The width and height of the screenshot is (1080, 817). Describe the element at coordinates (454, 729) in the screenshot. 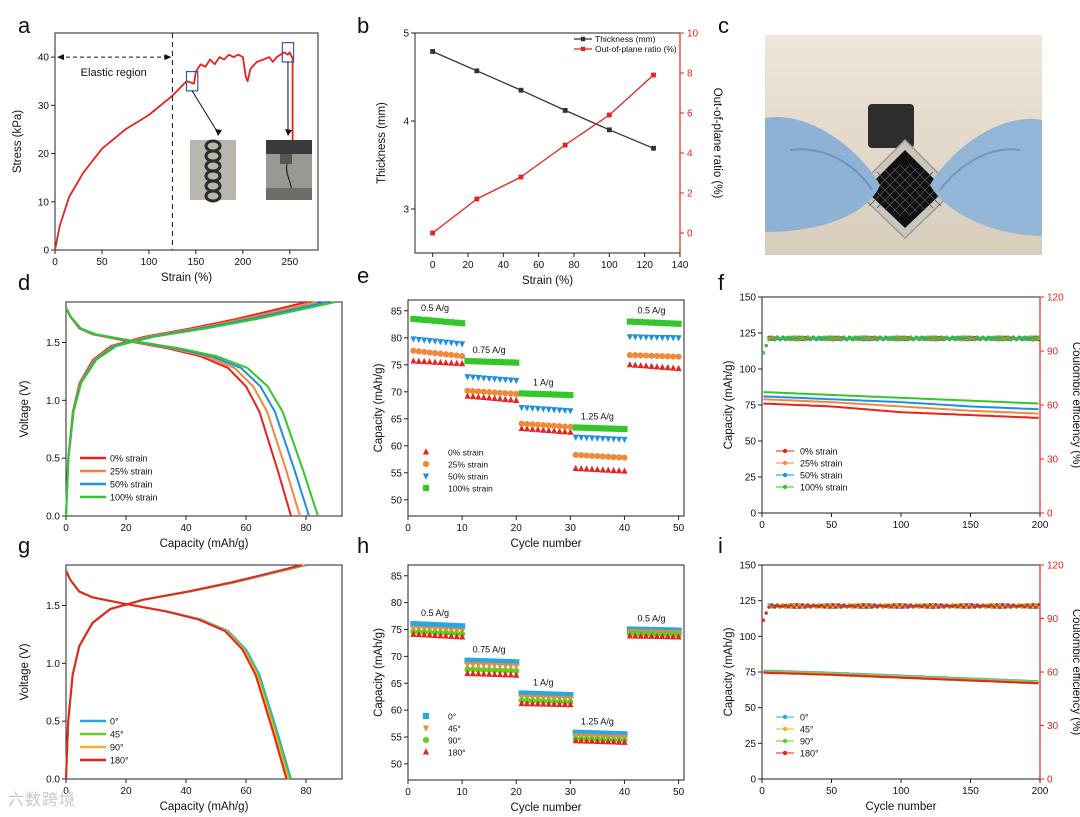

I see `legend-label: 45°` at that location.